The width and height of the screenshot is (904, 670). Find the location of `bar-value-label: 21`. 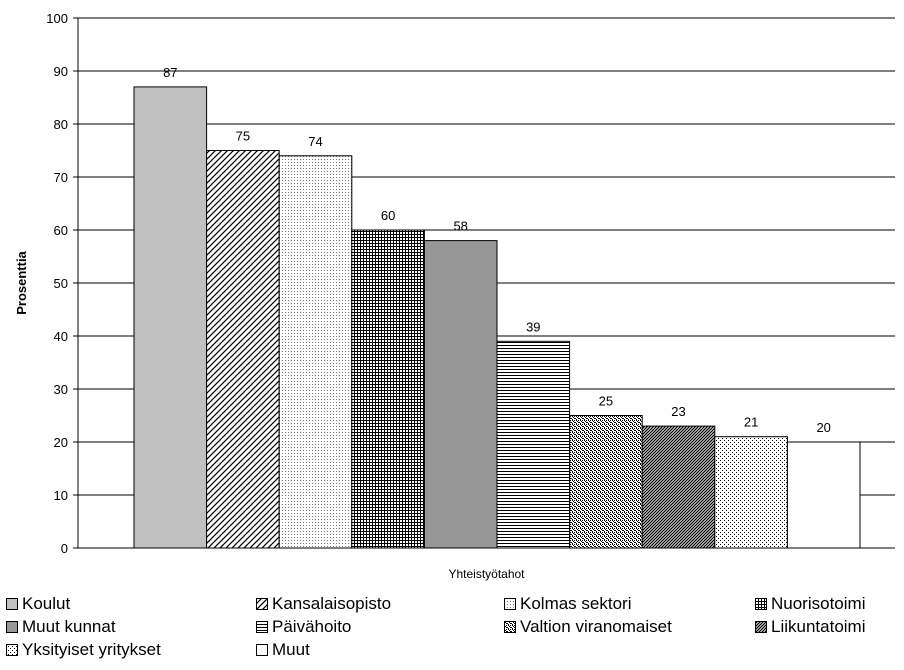

bar-value-label: 21 is located at coordinates (751, 422).